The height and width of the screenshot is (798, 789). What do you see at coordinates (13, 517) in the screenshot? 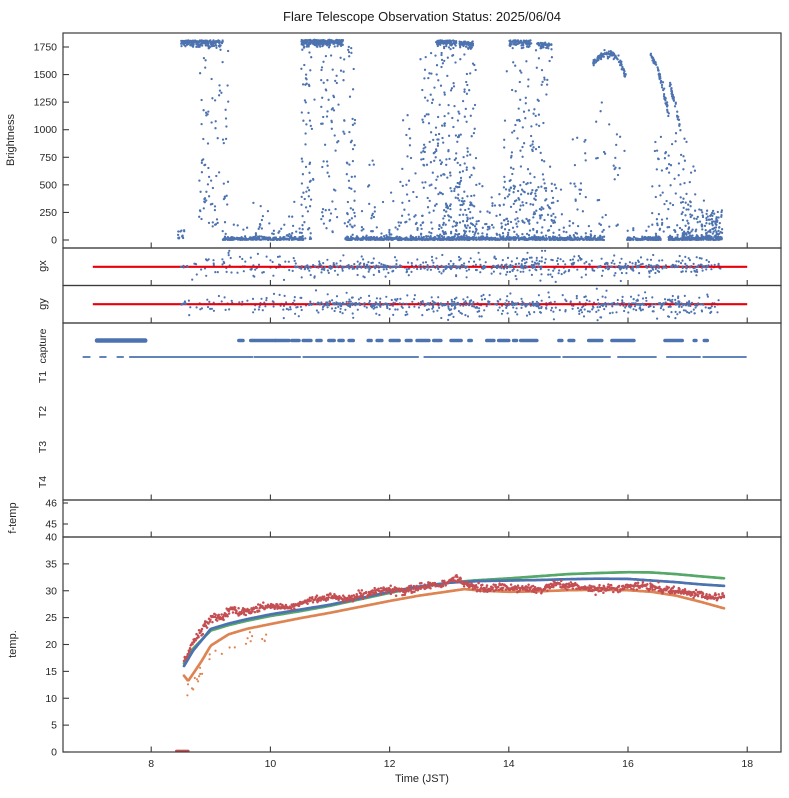
I see `ftemp-axis-label: f-temp` at bounding box center [13, 517].